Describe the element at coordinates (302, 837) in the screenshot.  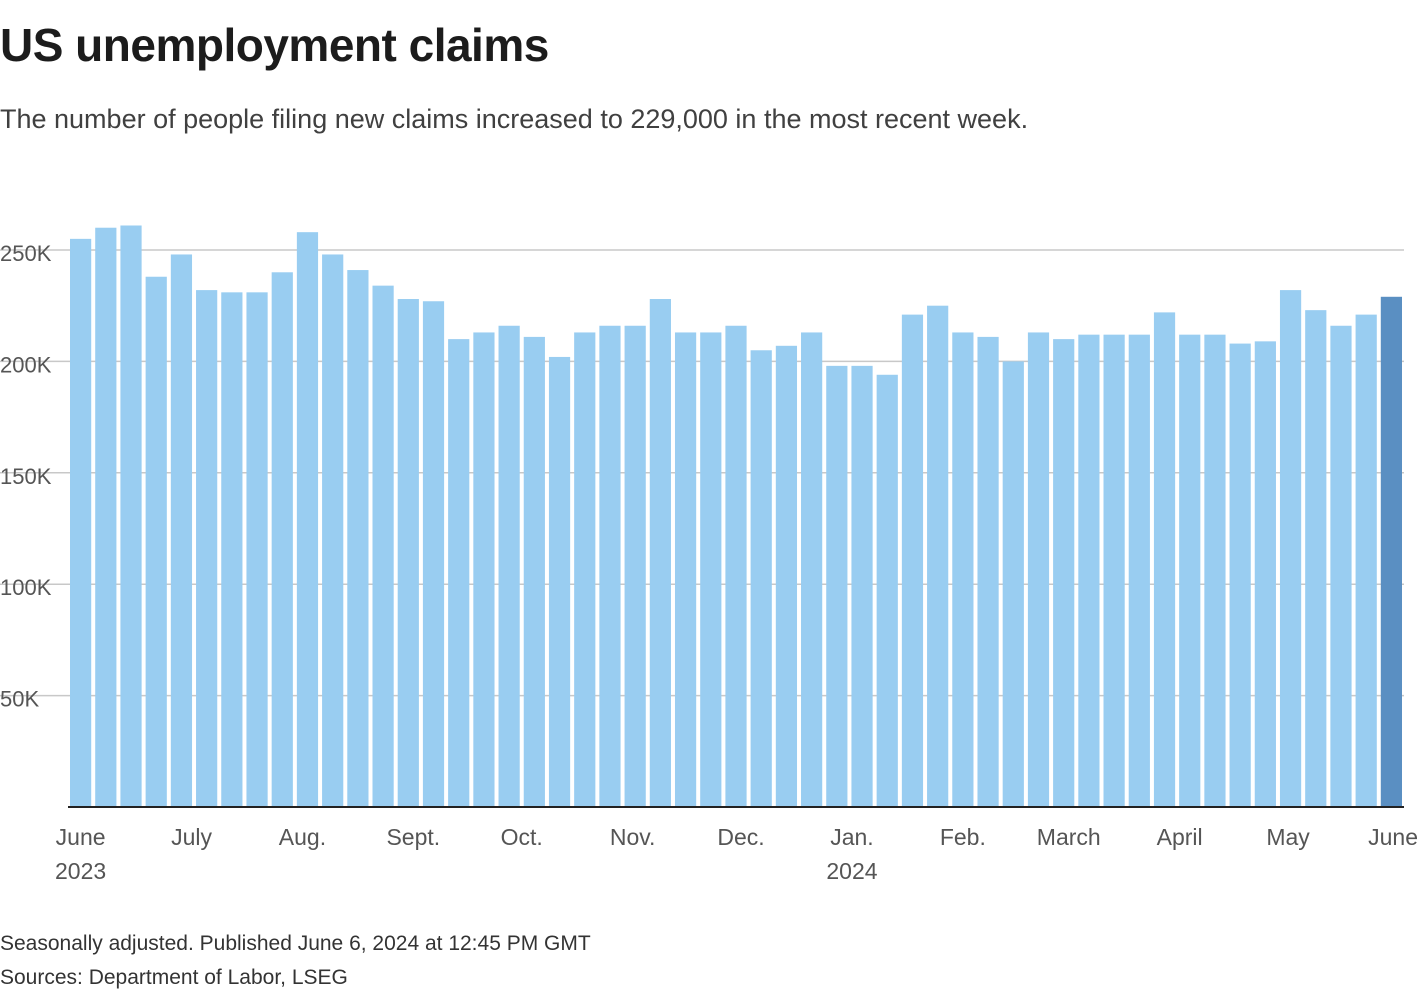
I see `x-tick-label: Aug.` at that location.